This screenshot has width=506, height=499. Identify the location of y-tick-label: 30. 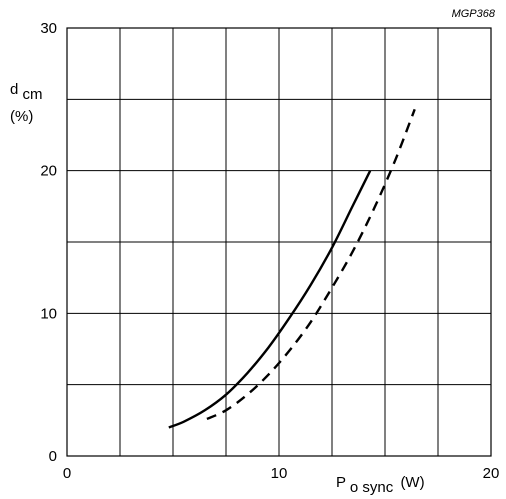
(48, 28).